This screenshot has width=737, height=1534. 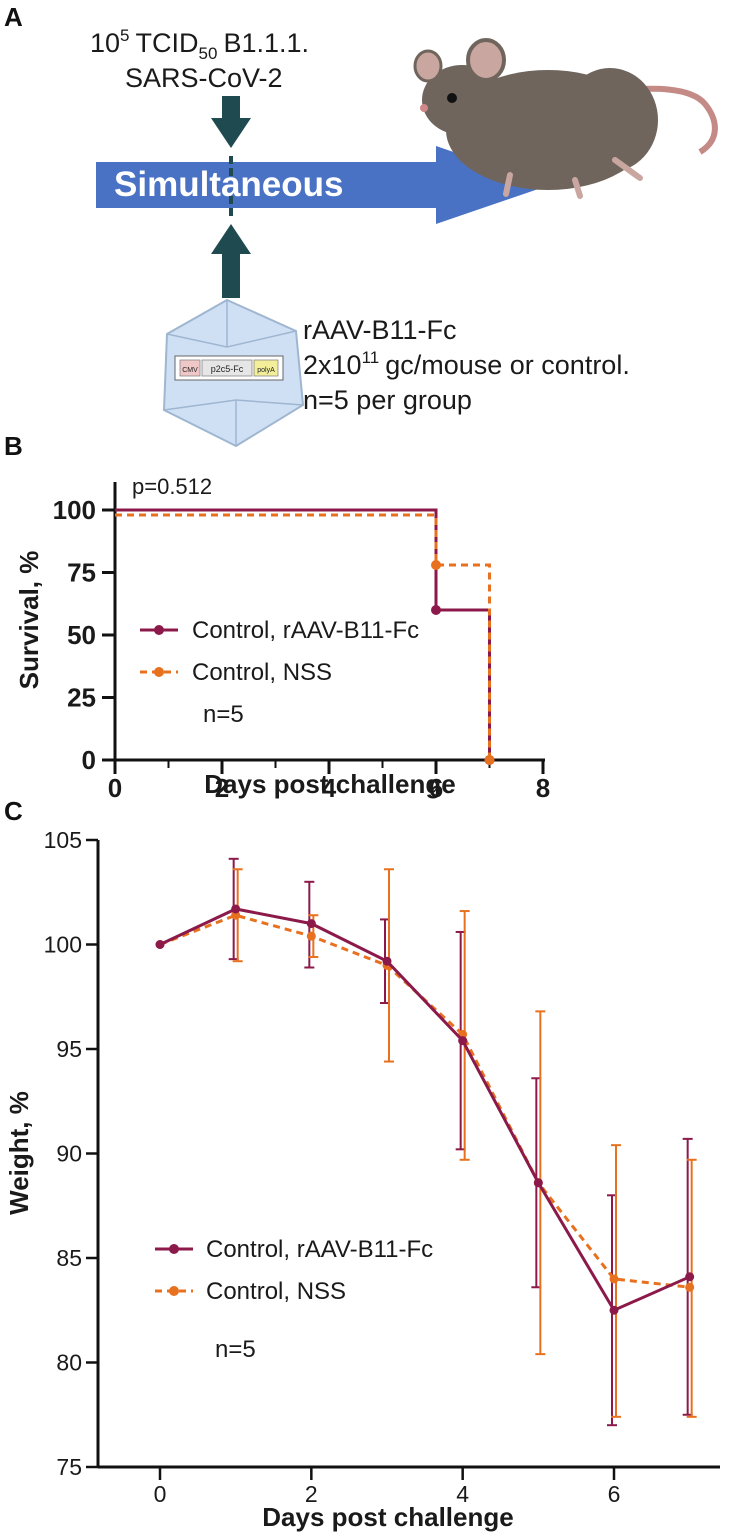 What do you see at coordinates (199, 44) in the screenshot?
I see `virus-dose-label: 105 TCID50 B1.1.1.` at bounding box center [199, 44].